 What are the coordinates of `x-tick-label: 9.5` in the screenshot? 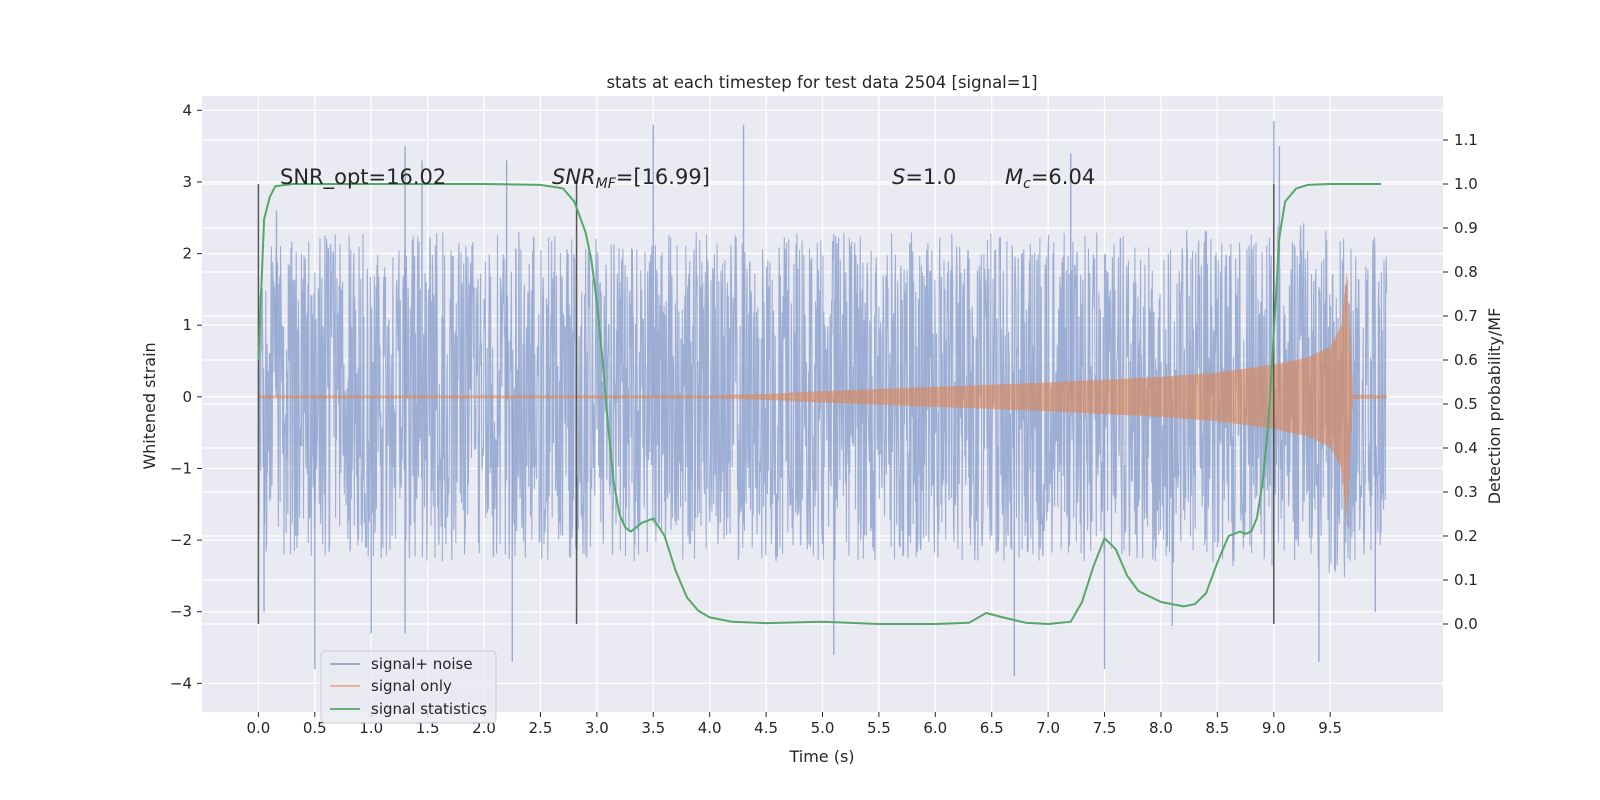 It's located at (1330, 728).